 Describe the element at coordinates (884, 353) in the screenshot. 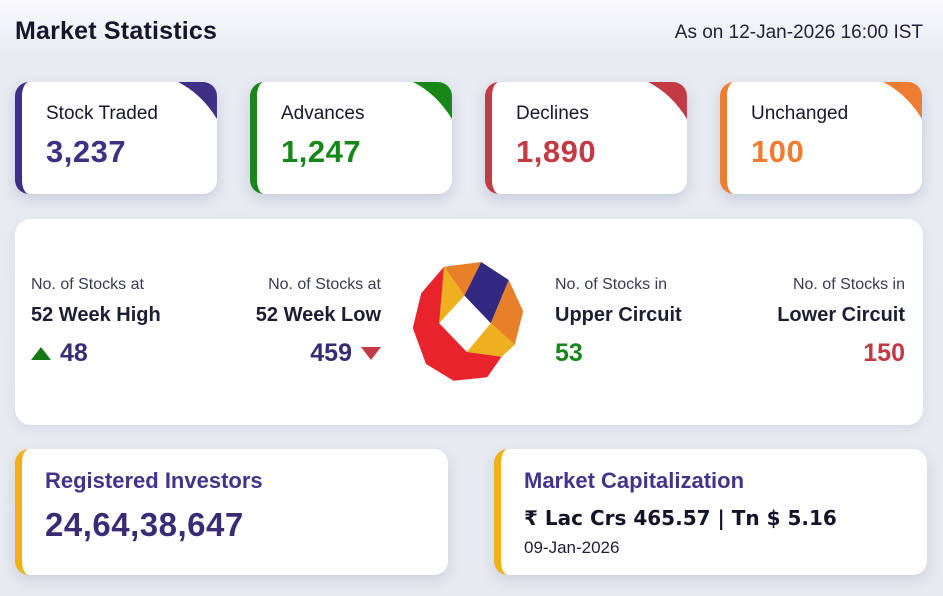

I see `stat-value: 150` at that location.